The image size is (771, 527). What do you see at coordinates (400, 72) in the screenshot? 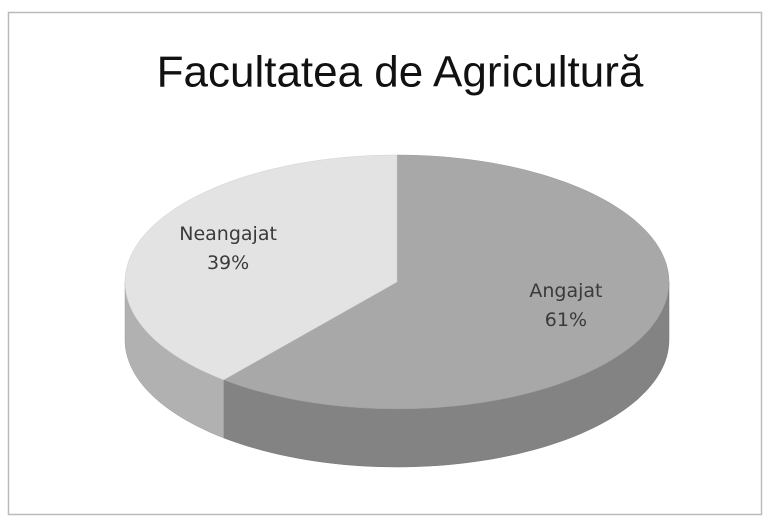
I see `chart-title: Facultatea de Agricultură` at bounding box center [400, 72].